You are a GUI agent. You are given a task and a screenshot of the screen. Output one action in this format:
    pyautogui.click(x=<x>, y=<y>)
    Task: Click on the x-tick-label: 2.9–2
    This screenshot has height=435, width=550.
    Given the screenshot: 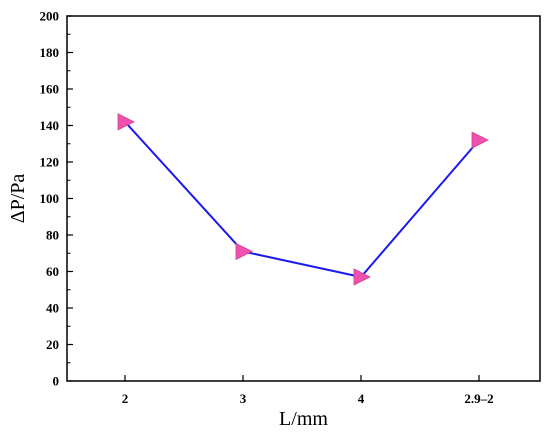 What is the action you would take?
    pyautogui.click(x=478, y=398)
    